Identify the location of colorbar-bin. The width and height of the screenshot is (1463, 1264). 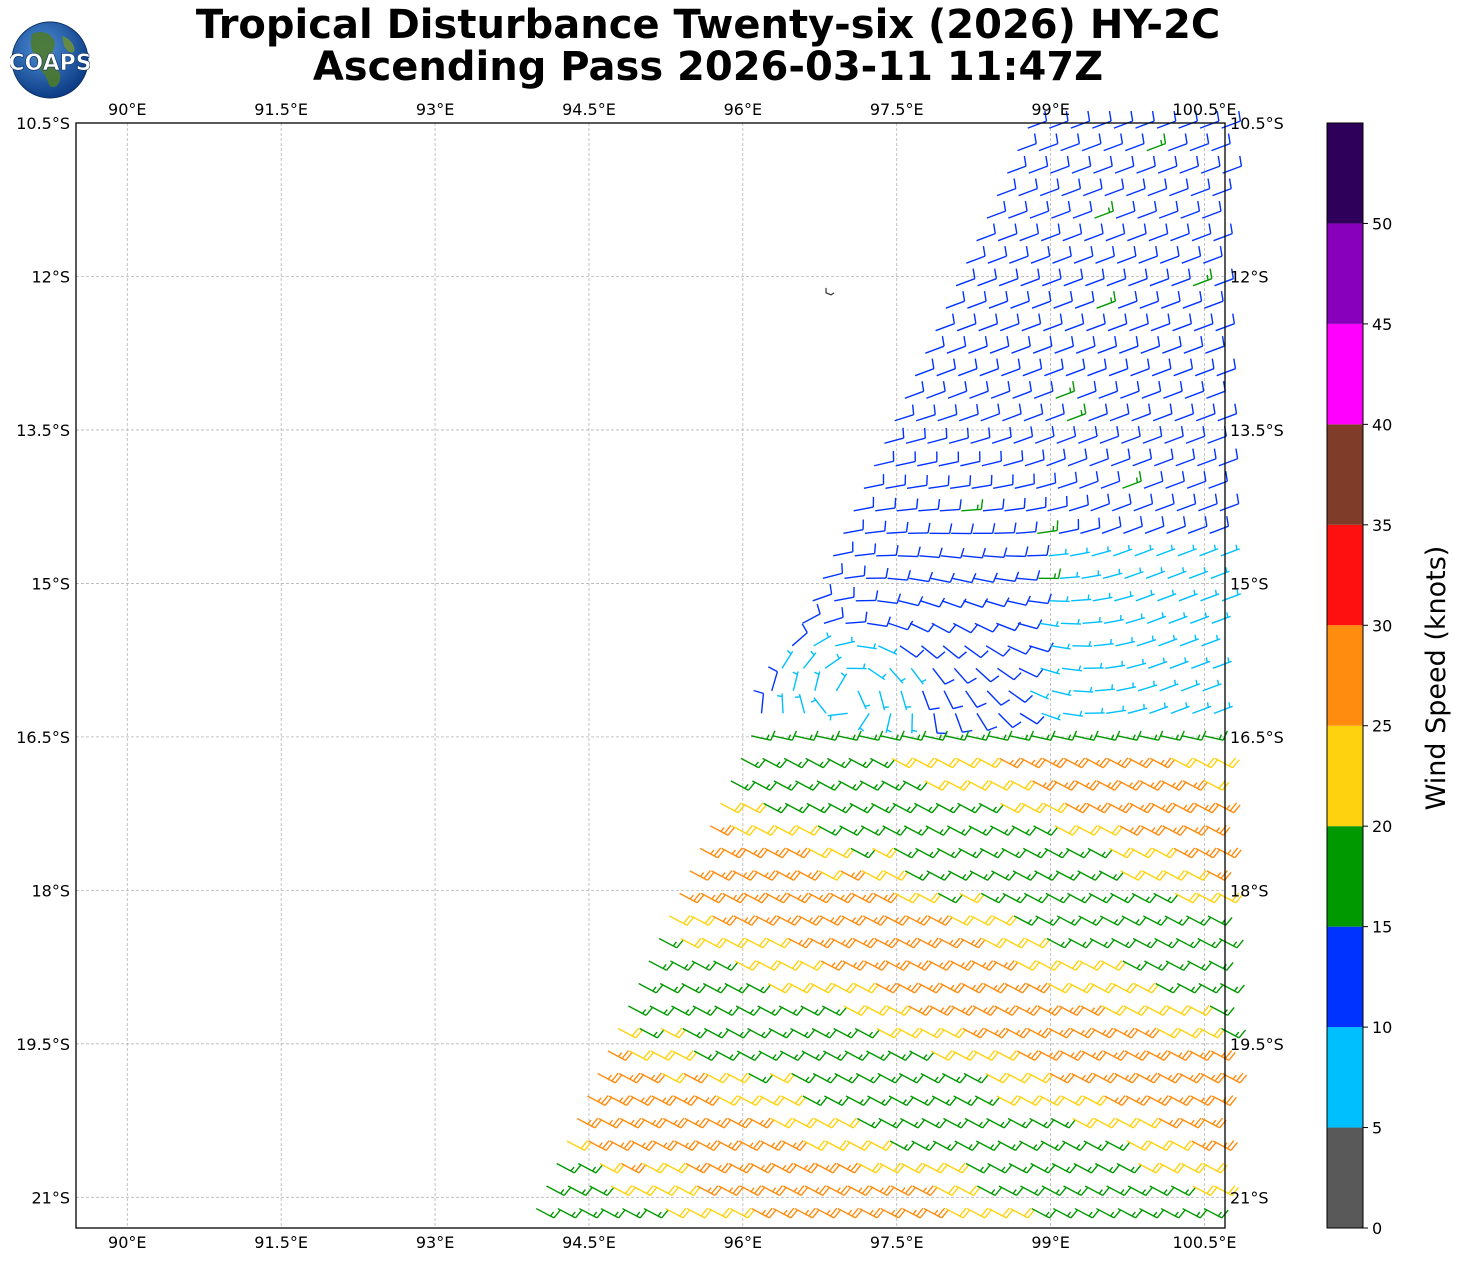
(1345, 876).